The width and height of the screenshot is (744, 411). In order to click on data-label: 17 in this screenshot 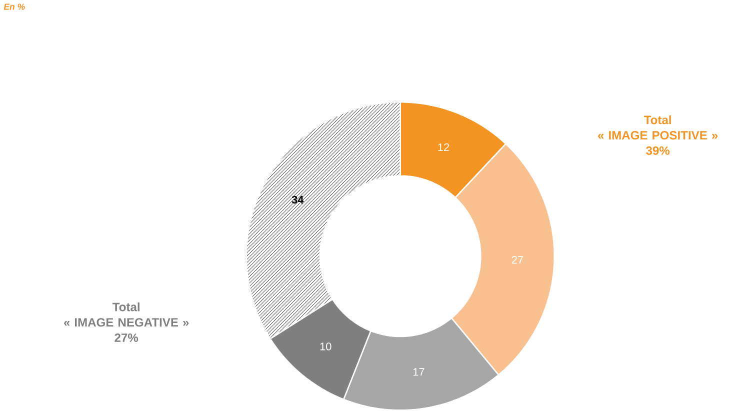, I will do `click(418, 372)`.